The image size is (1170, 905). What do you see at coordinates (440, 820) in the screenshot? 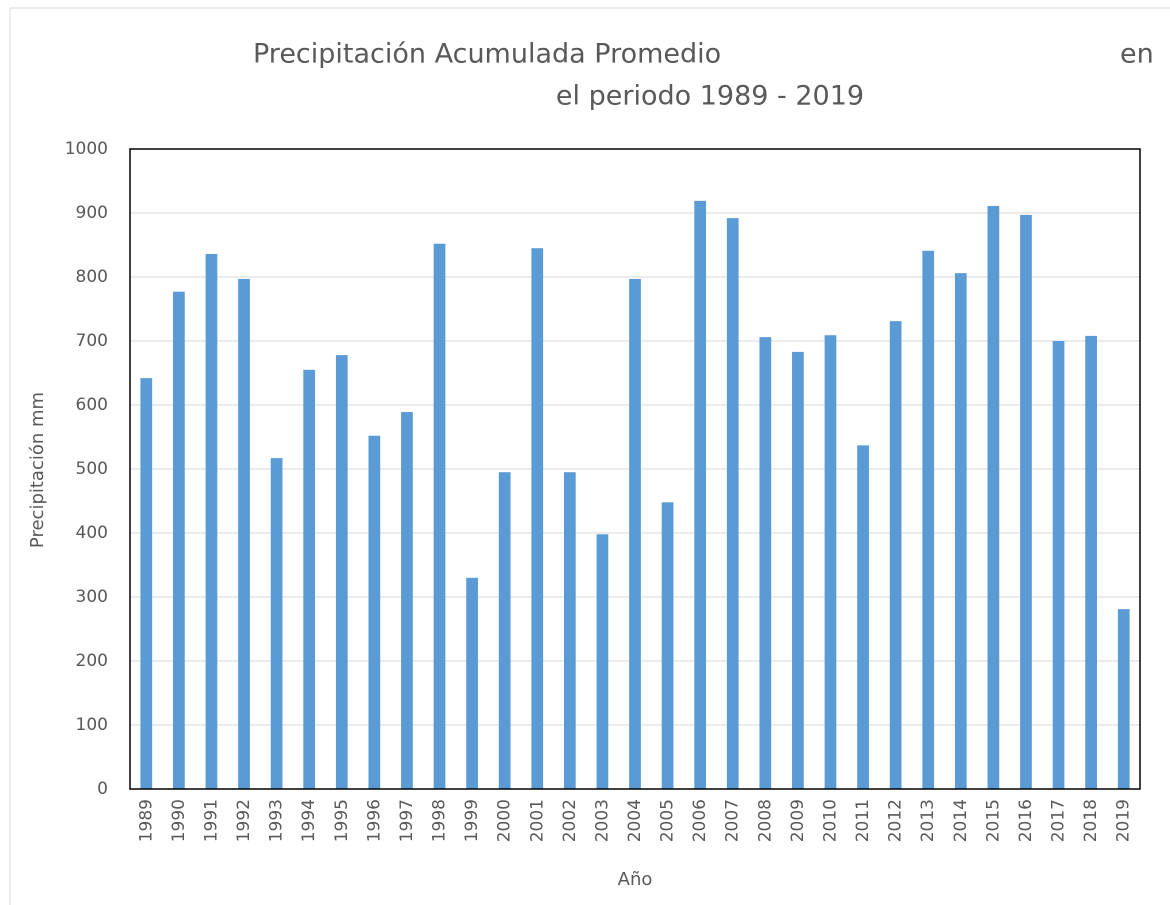
I see `x-tick-label: 1998` at bounding box center [440, 820].